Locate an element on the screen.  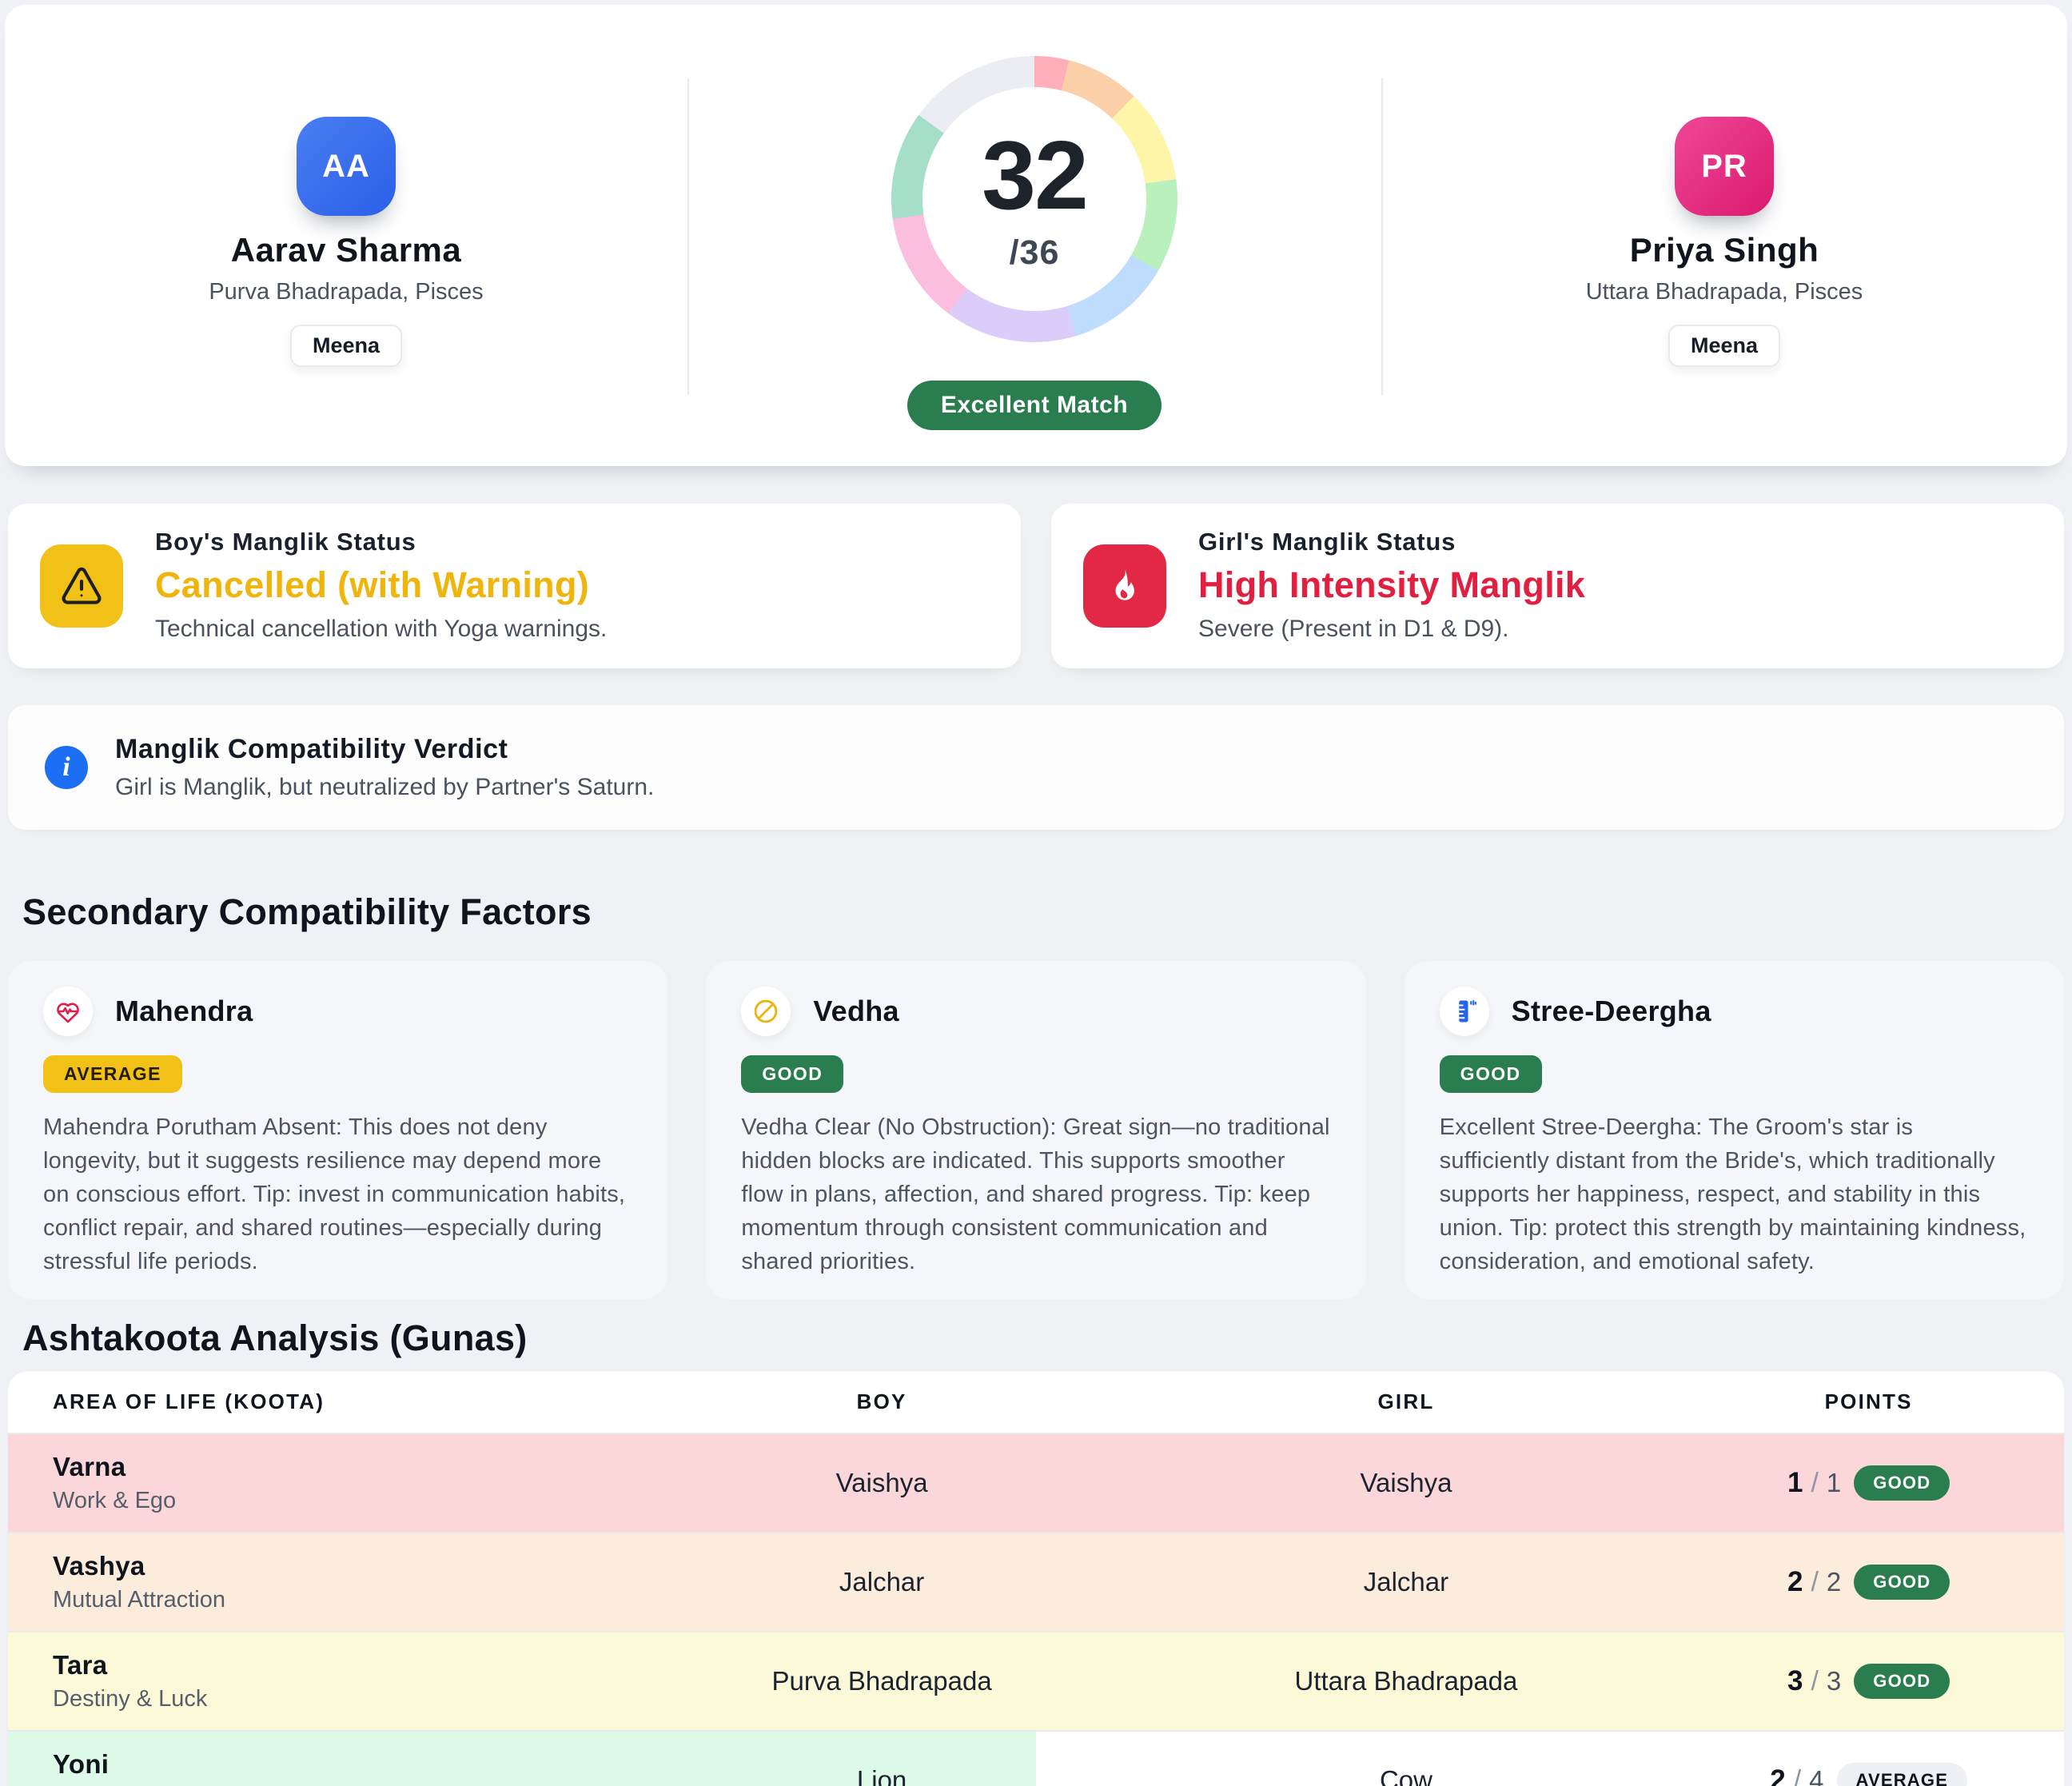
girl-avatar-initials: PR is located at coordinates (1724, 166).